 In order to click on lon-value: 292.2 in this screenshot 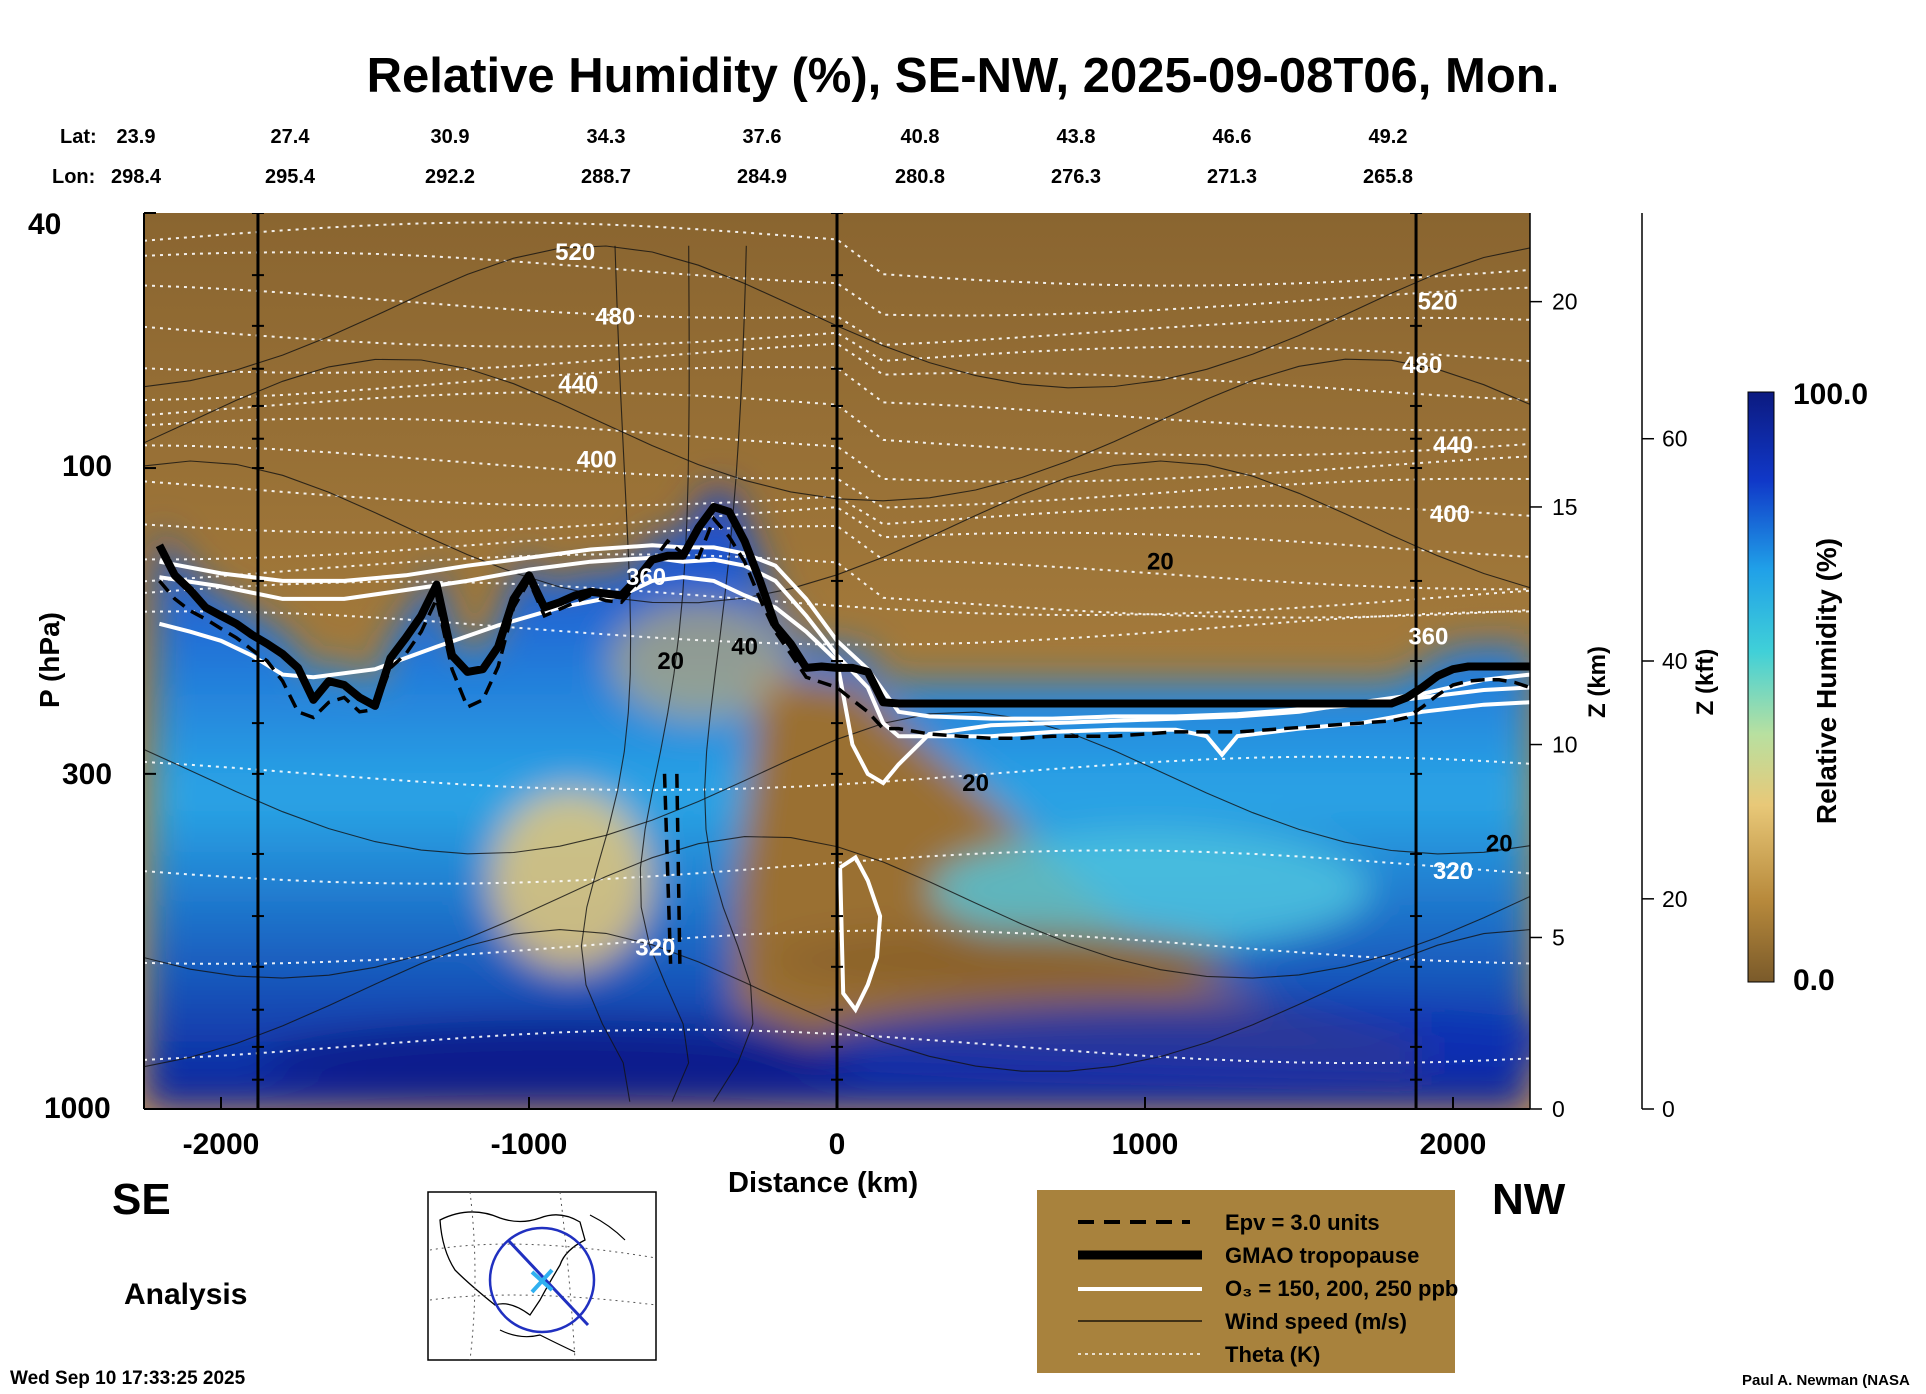, I will do `click(450, 177)`.